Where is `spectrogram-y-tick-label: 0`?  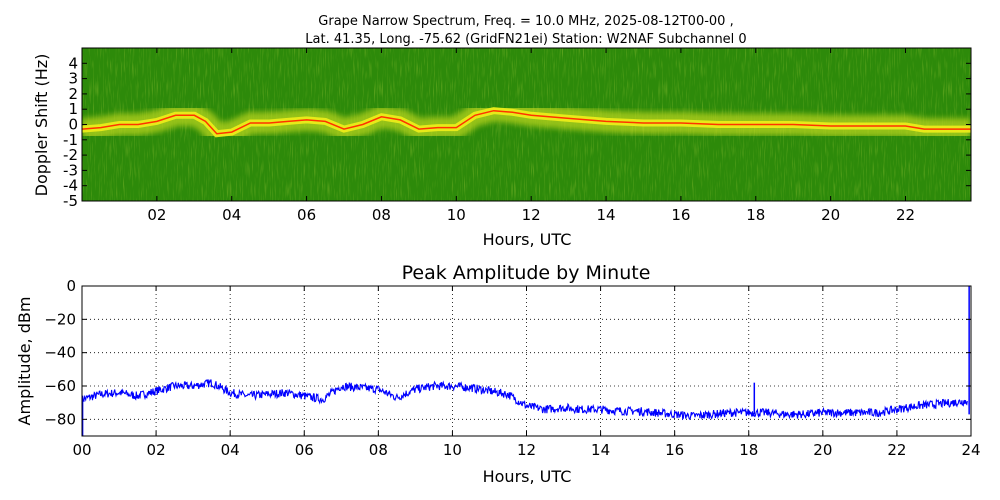 spectrogram-y-tick-label: 0 is located at coordinates (73, 125).